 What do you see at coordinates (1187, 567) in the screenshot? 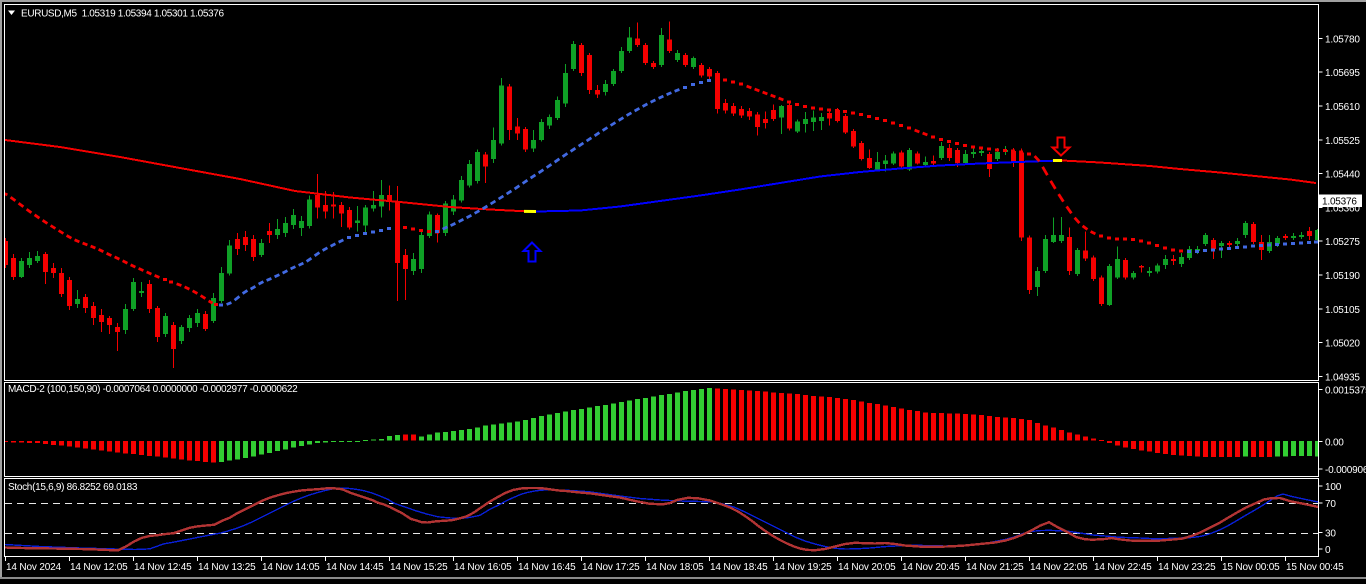
I see `svg-text: 14 Nov 23:25` at bounding box center [1187, 567].